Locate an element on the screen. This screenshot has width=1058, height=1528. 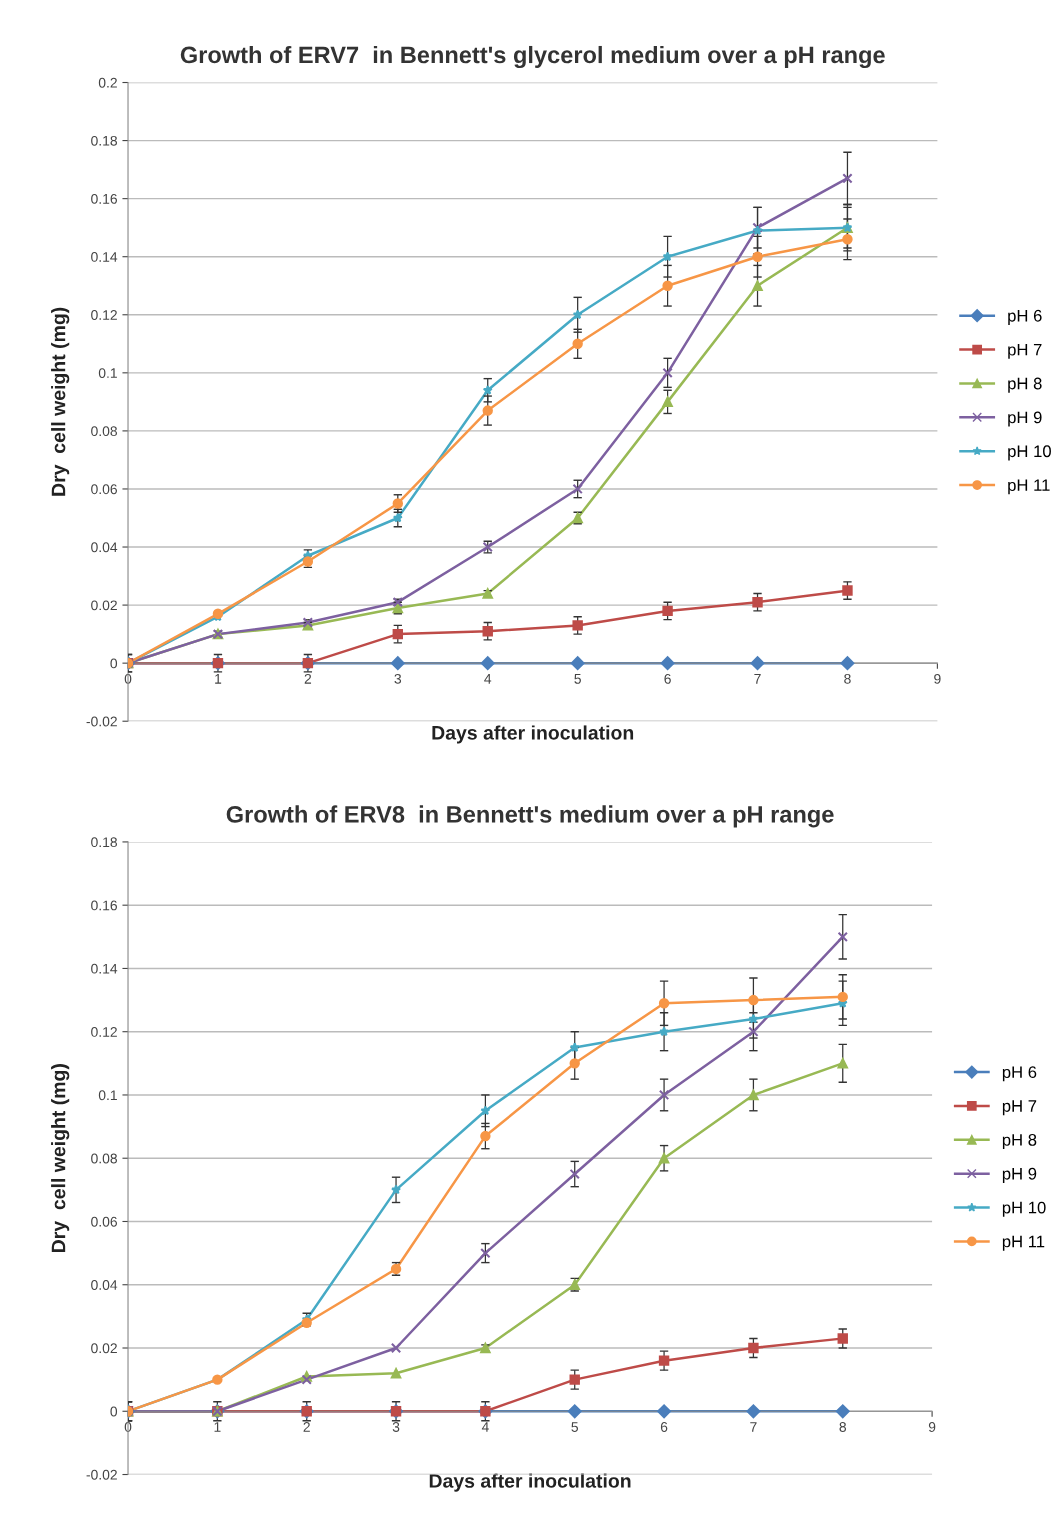
chart-title: Growth of ERV8 in Bennett's medium over a pH range is located at coordinates (530, 816).